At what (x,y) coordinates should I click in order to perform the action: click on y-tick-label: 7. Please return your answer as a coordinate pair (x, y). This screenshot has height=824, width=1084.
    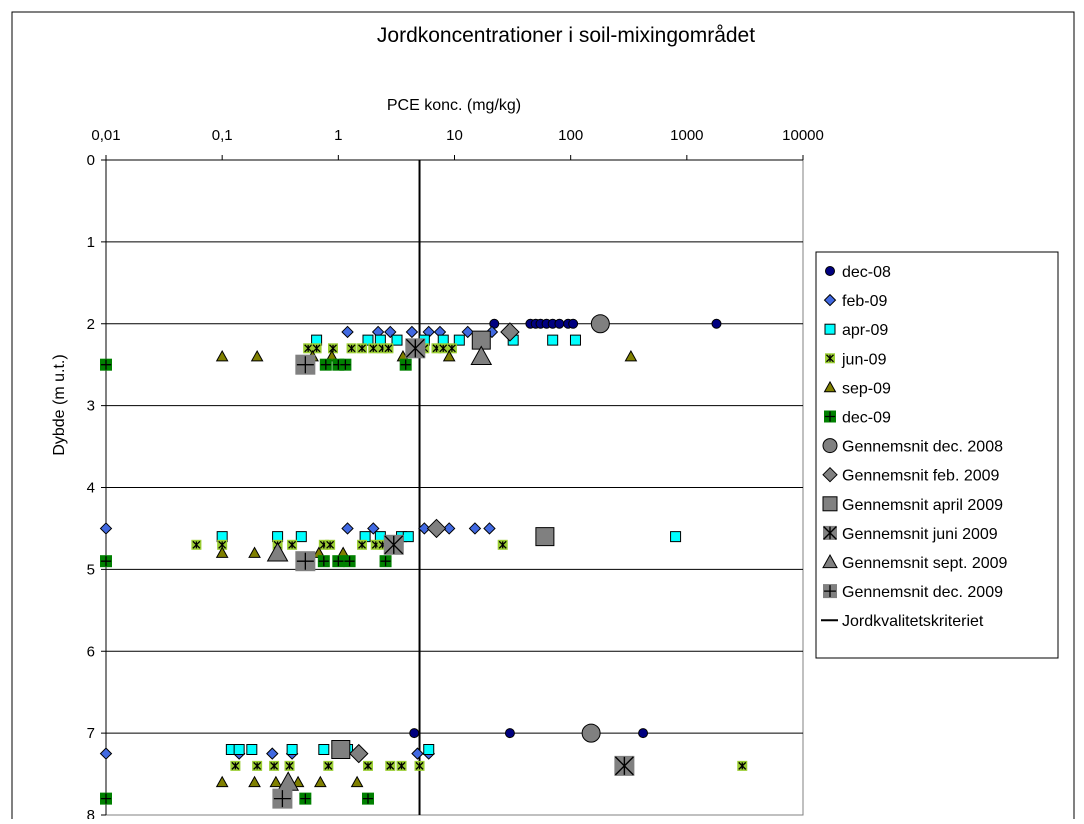
    Looking at the image, I should click on (91, 733).